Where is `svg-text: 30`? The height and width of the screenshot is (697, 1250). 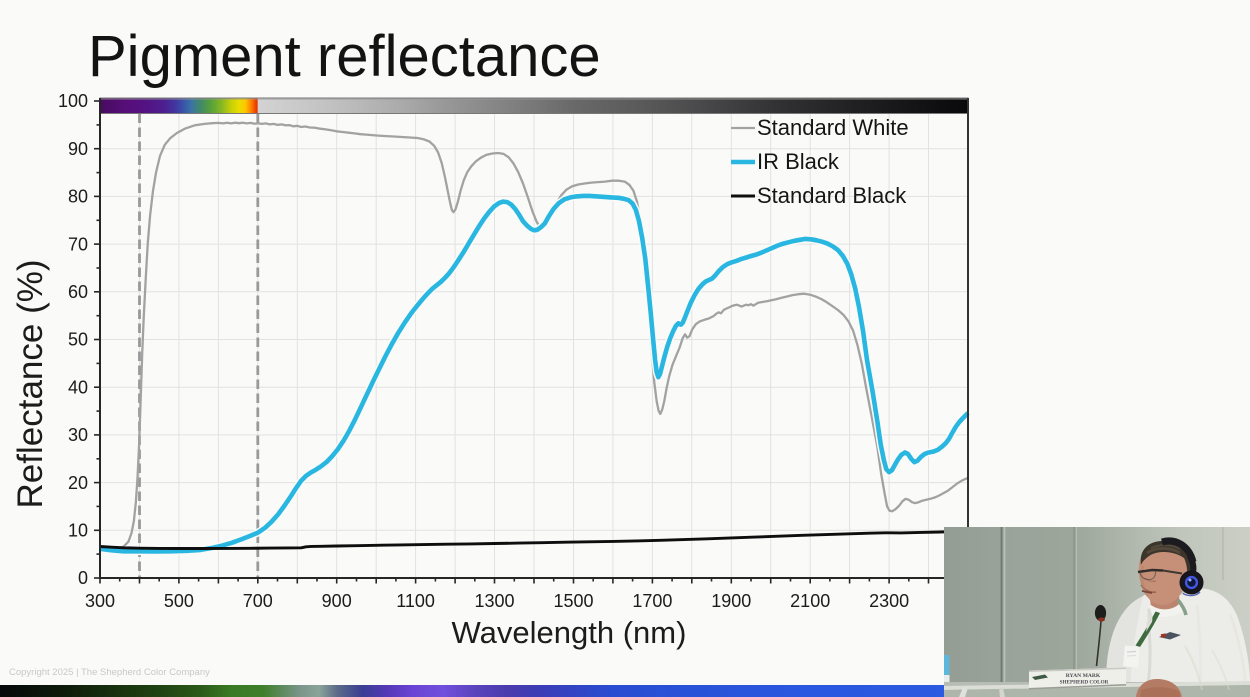 svg-text: 30 is located at coordinates (78, 435).